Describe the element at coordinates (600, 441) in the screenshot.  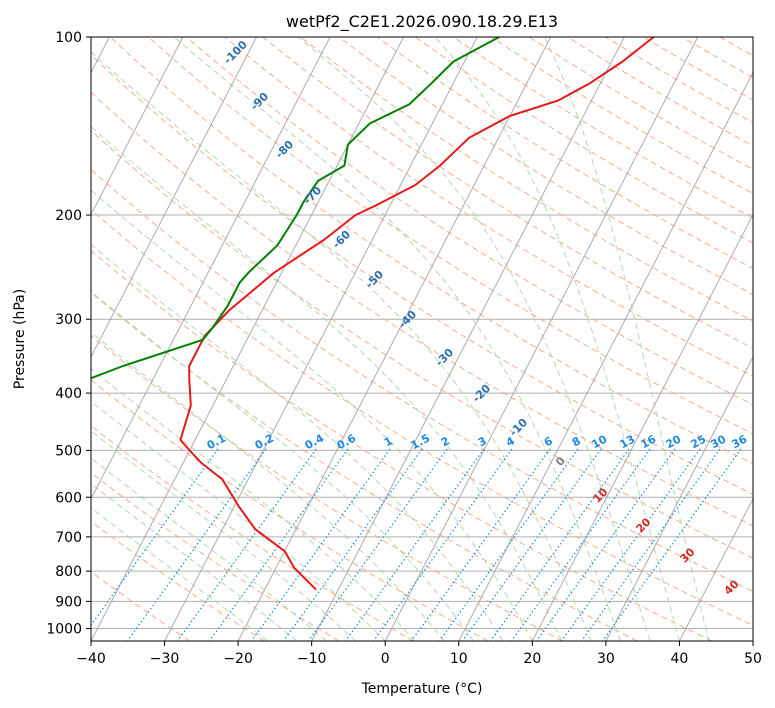
I see `mixing-ratio-label: 10` at that location.